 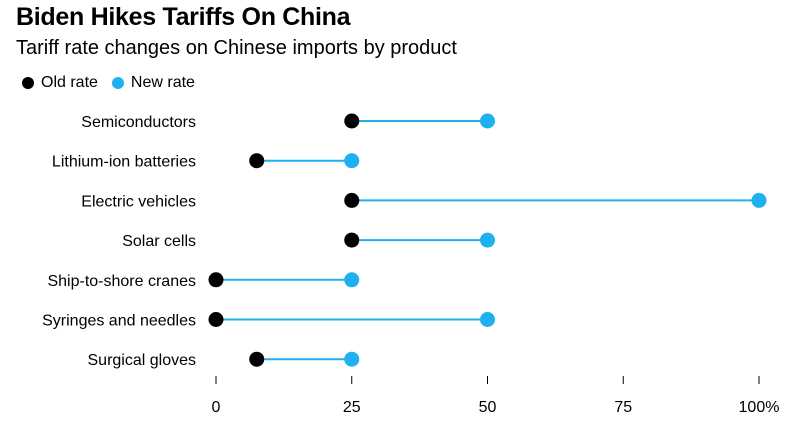 What do you see at coordinates (183, 17) in the screenshot?
I see `chart-title: Biden Hikes Tariffs On China` at bounding box center [183, 17].